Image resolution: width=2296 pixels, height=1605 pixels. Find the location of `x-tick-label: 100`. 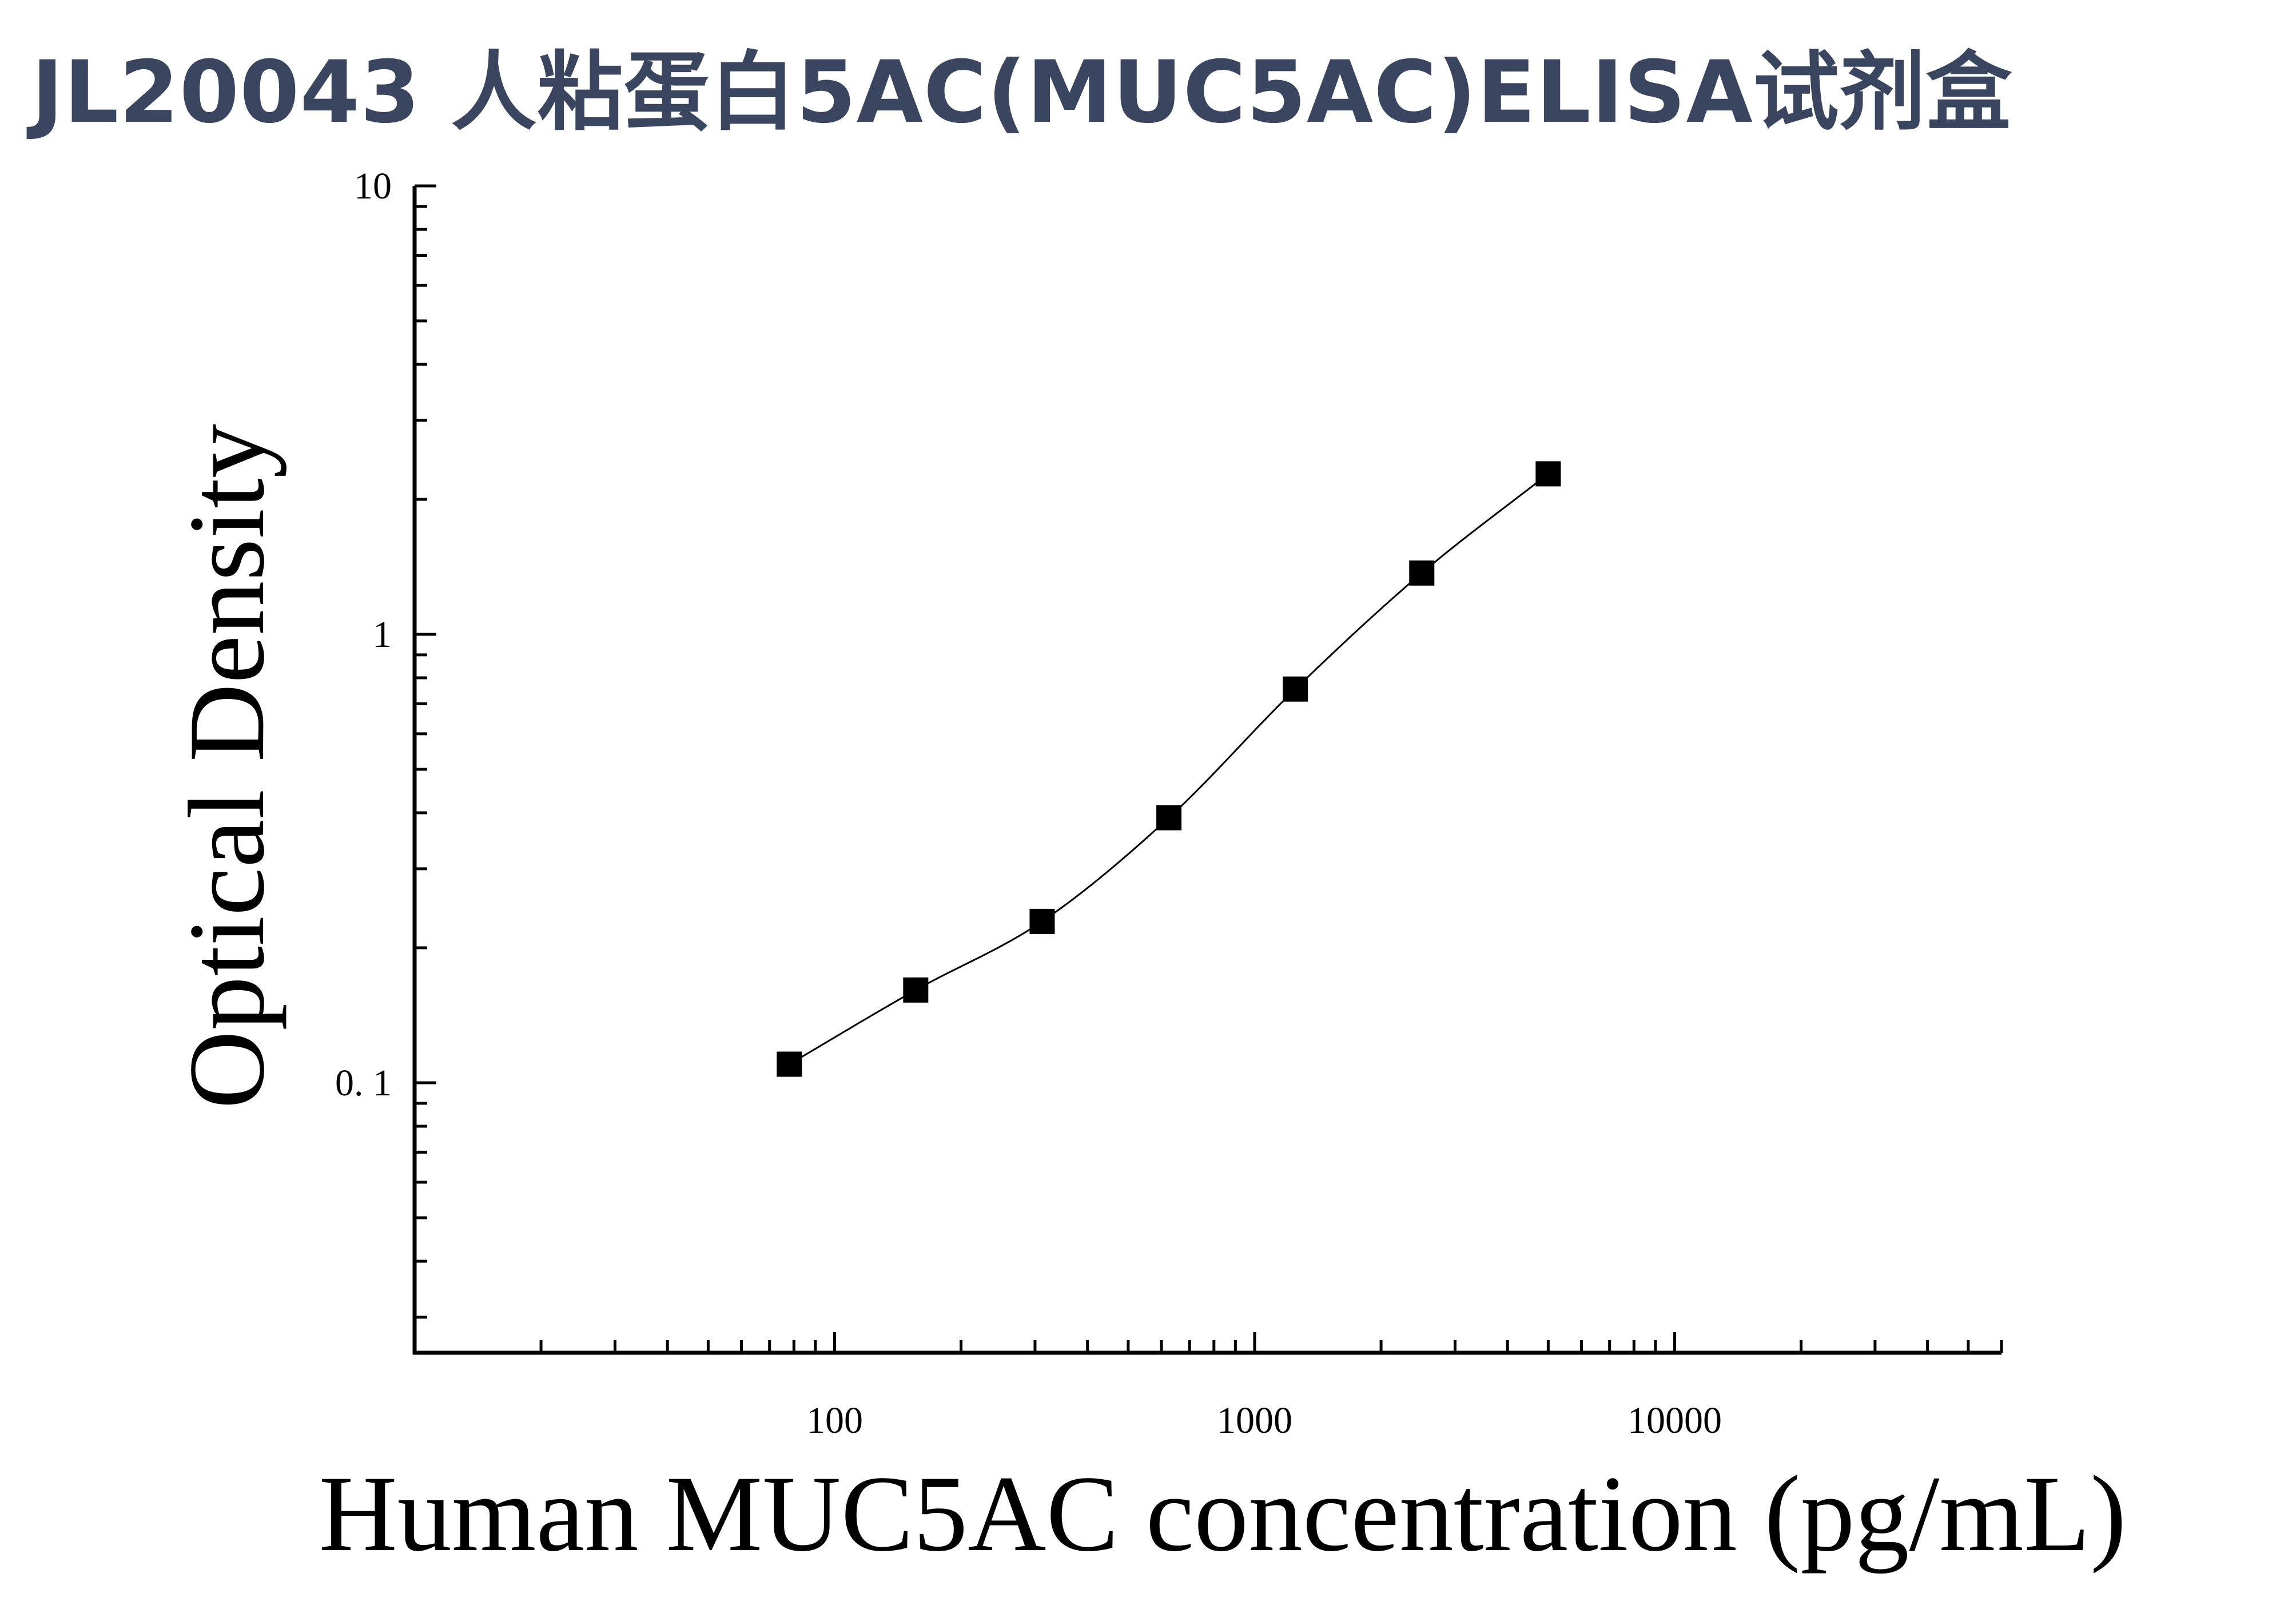

x-tick-label: 100 is located at coordinates (834, 1420).